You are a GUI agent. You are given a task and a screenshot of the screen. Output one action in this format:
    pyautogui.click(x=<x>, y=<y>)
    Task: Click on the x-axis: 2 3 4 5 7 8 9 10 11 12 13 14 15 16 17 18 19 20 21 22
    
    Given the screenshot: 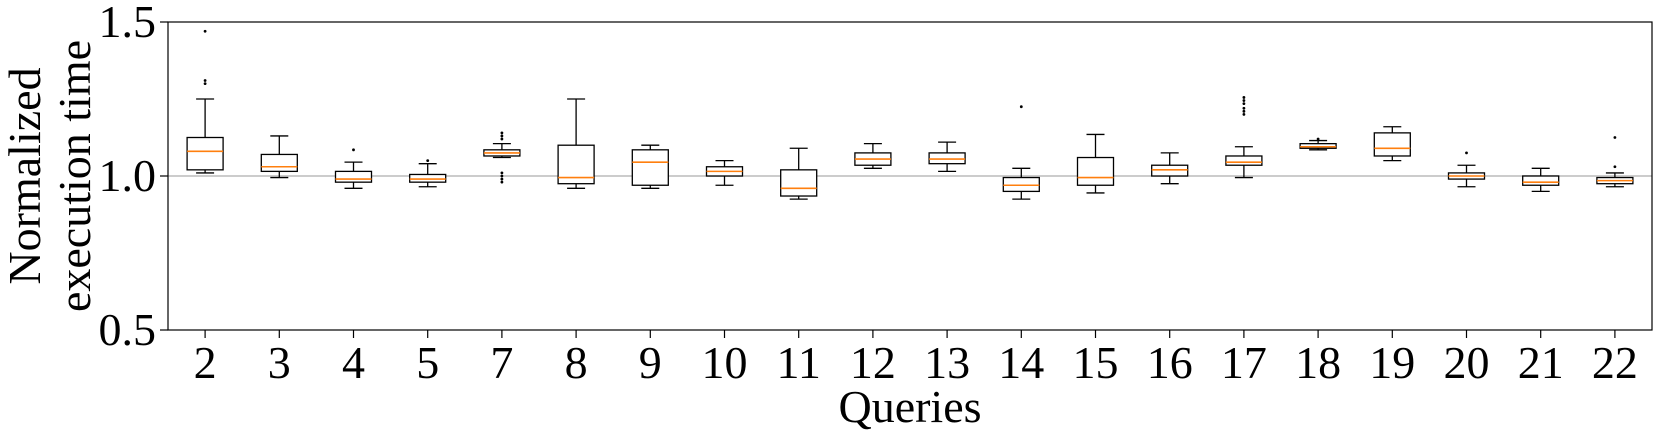 What is the action you would take?
    pyautogui.click(x=916, y=359)
    